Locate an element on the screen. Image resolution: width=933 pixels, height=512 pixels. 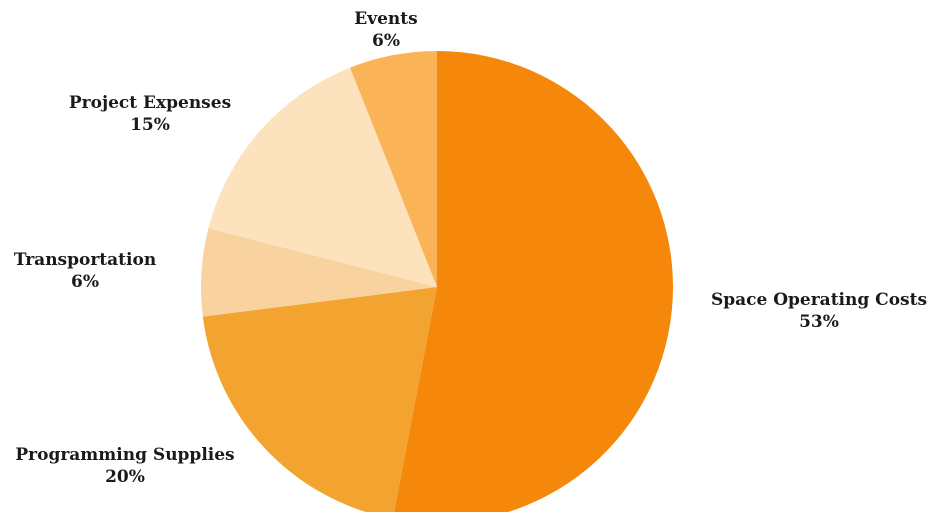
slice-value-events: 6% is located at coordinates (386, 41).